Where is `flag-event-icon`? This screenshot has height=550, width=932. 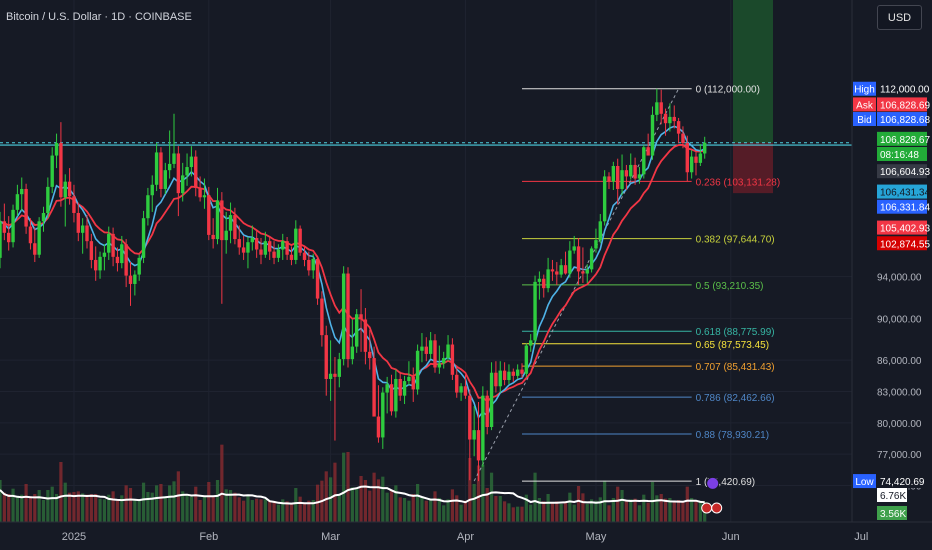 flag-event-icon is located at coordinates (717, 508).